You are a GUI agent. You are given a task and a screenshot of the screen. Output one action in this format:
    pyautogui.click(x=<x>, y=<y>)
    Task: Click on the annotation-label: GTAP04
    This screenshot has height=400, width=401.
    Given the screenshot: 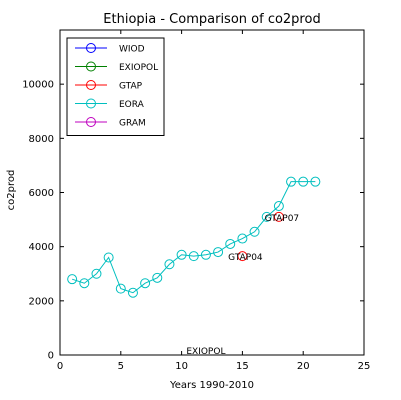 What is the action you would take?
    pyautogui.click(x=245, y=258)
    